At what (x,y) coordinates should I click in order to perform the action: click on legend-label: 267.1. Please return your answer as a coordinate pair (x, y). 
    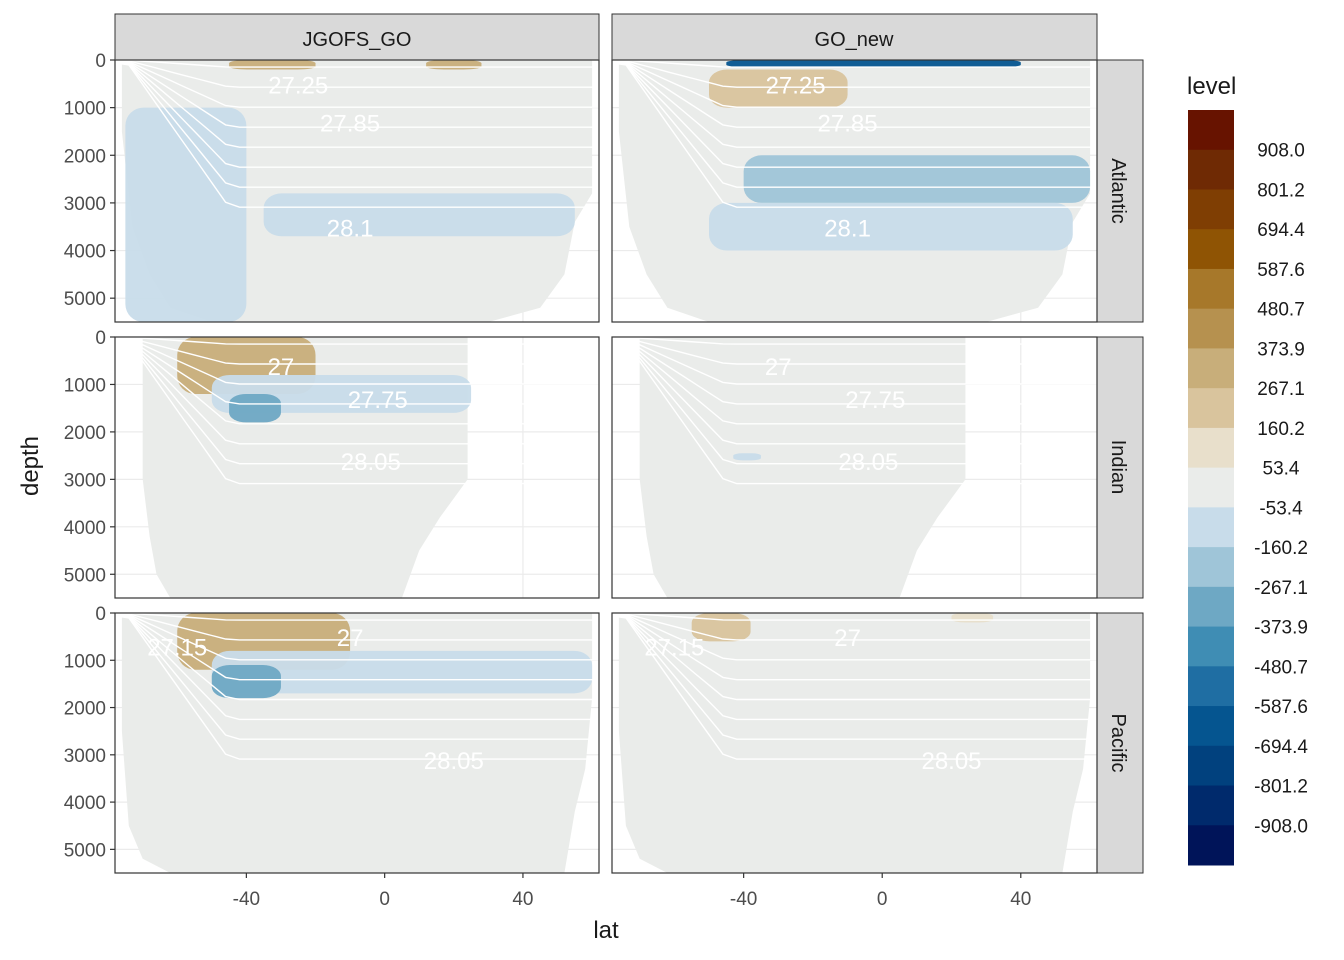
    Looking at the image, I should click on (1281, 389).